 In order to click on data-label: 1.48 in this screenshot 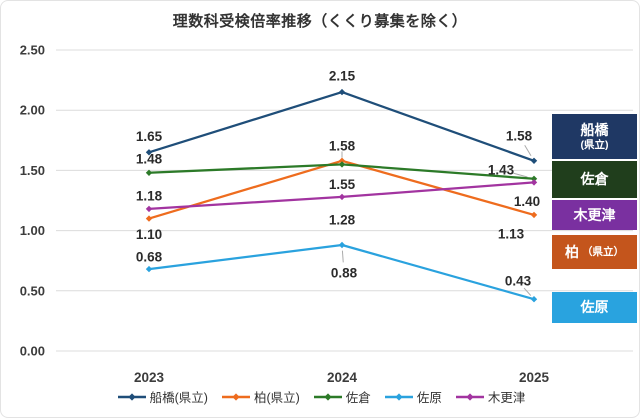, I will do `click(149, 158)`.